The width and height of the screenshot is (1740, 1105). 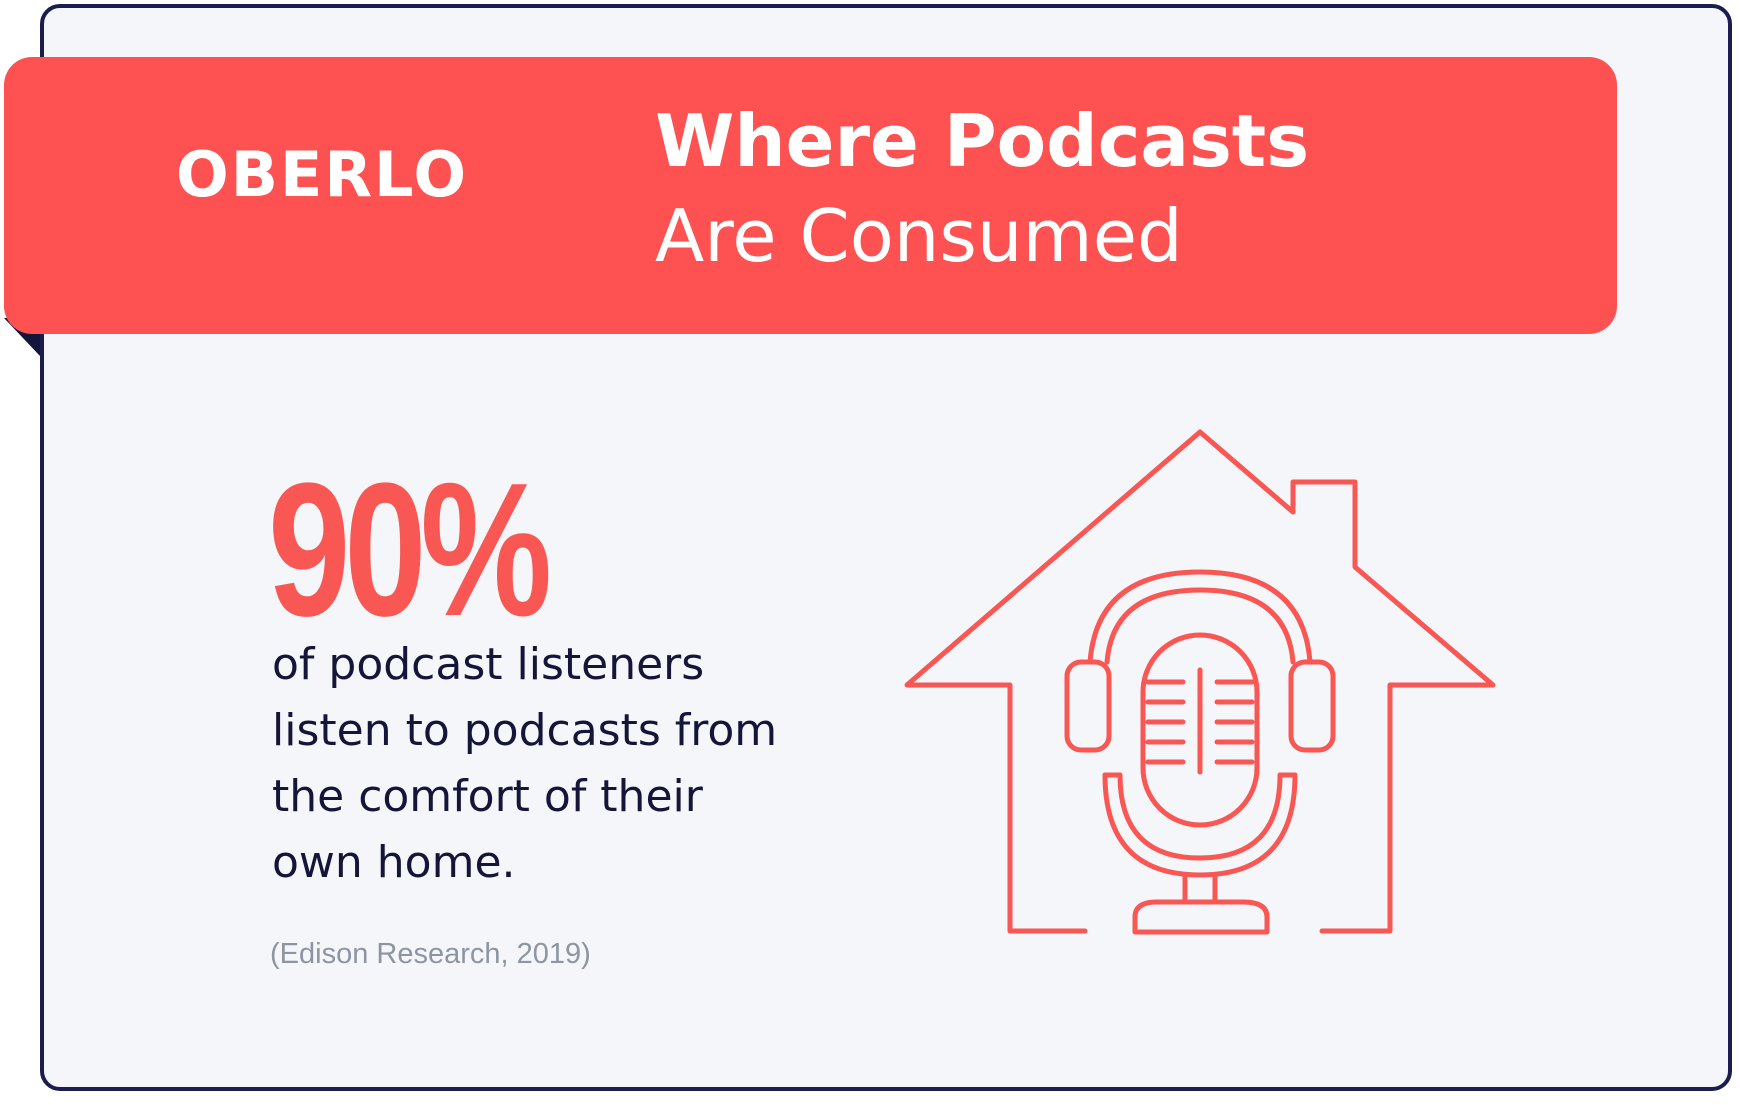 I want to click on brand-logo: OBERLO, so click(x=322, y=174).